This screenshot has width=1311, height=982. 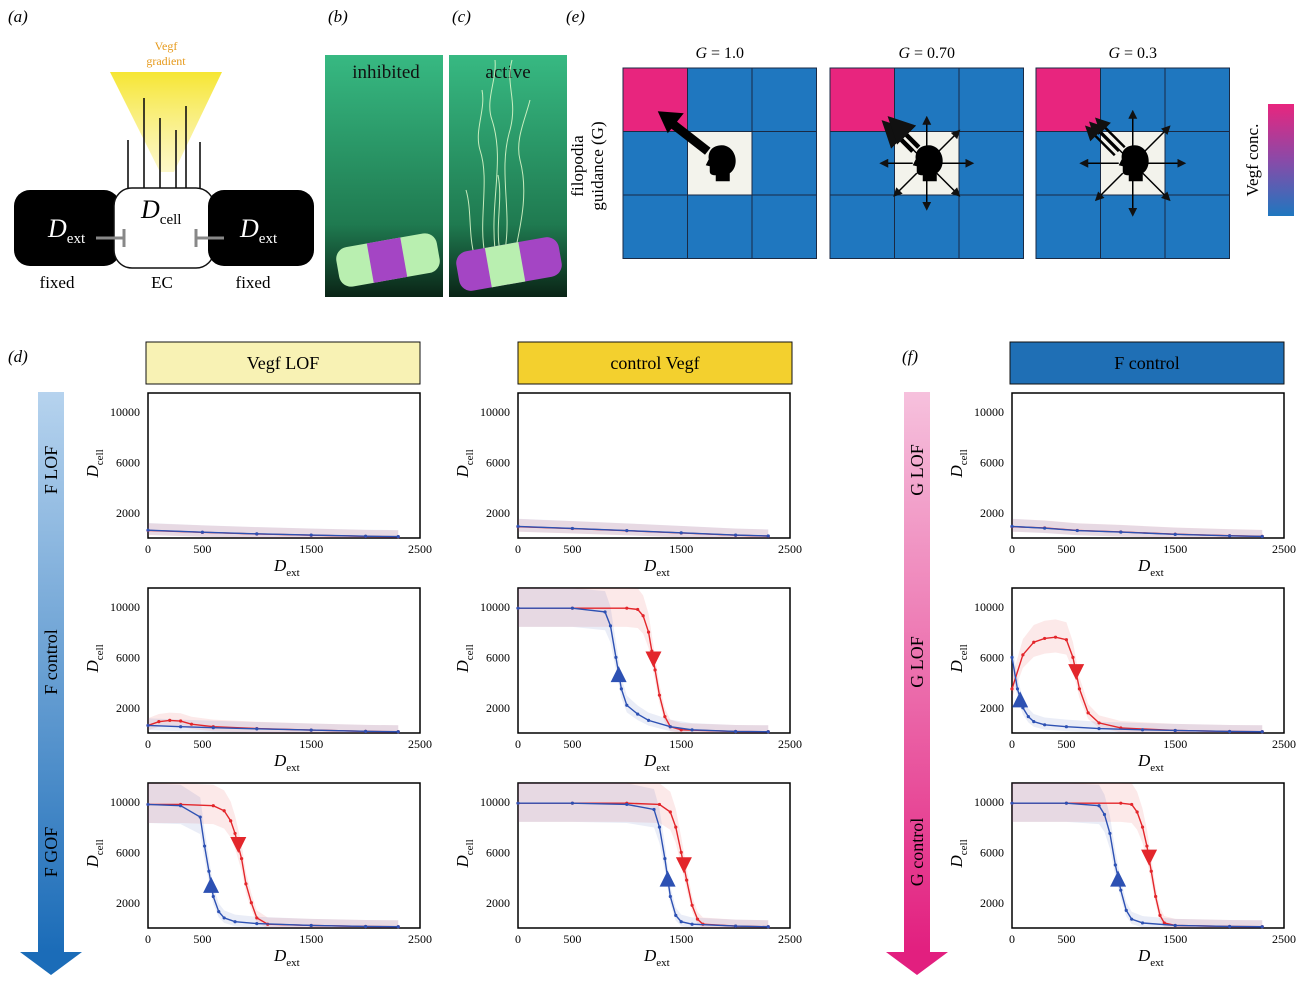 I want to click on vegf-colorbar-label: Vegf conc., so click(x=1252, y=160).